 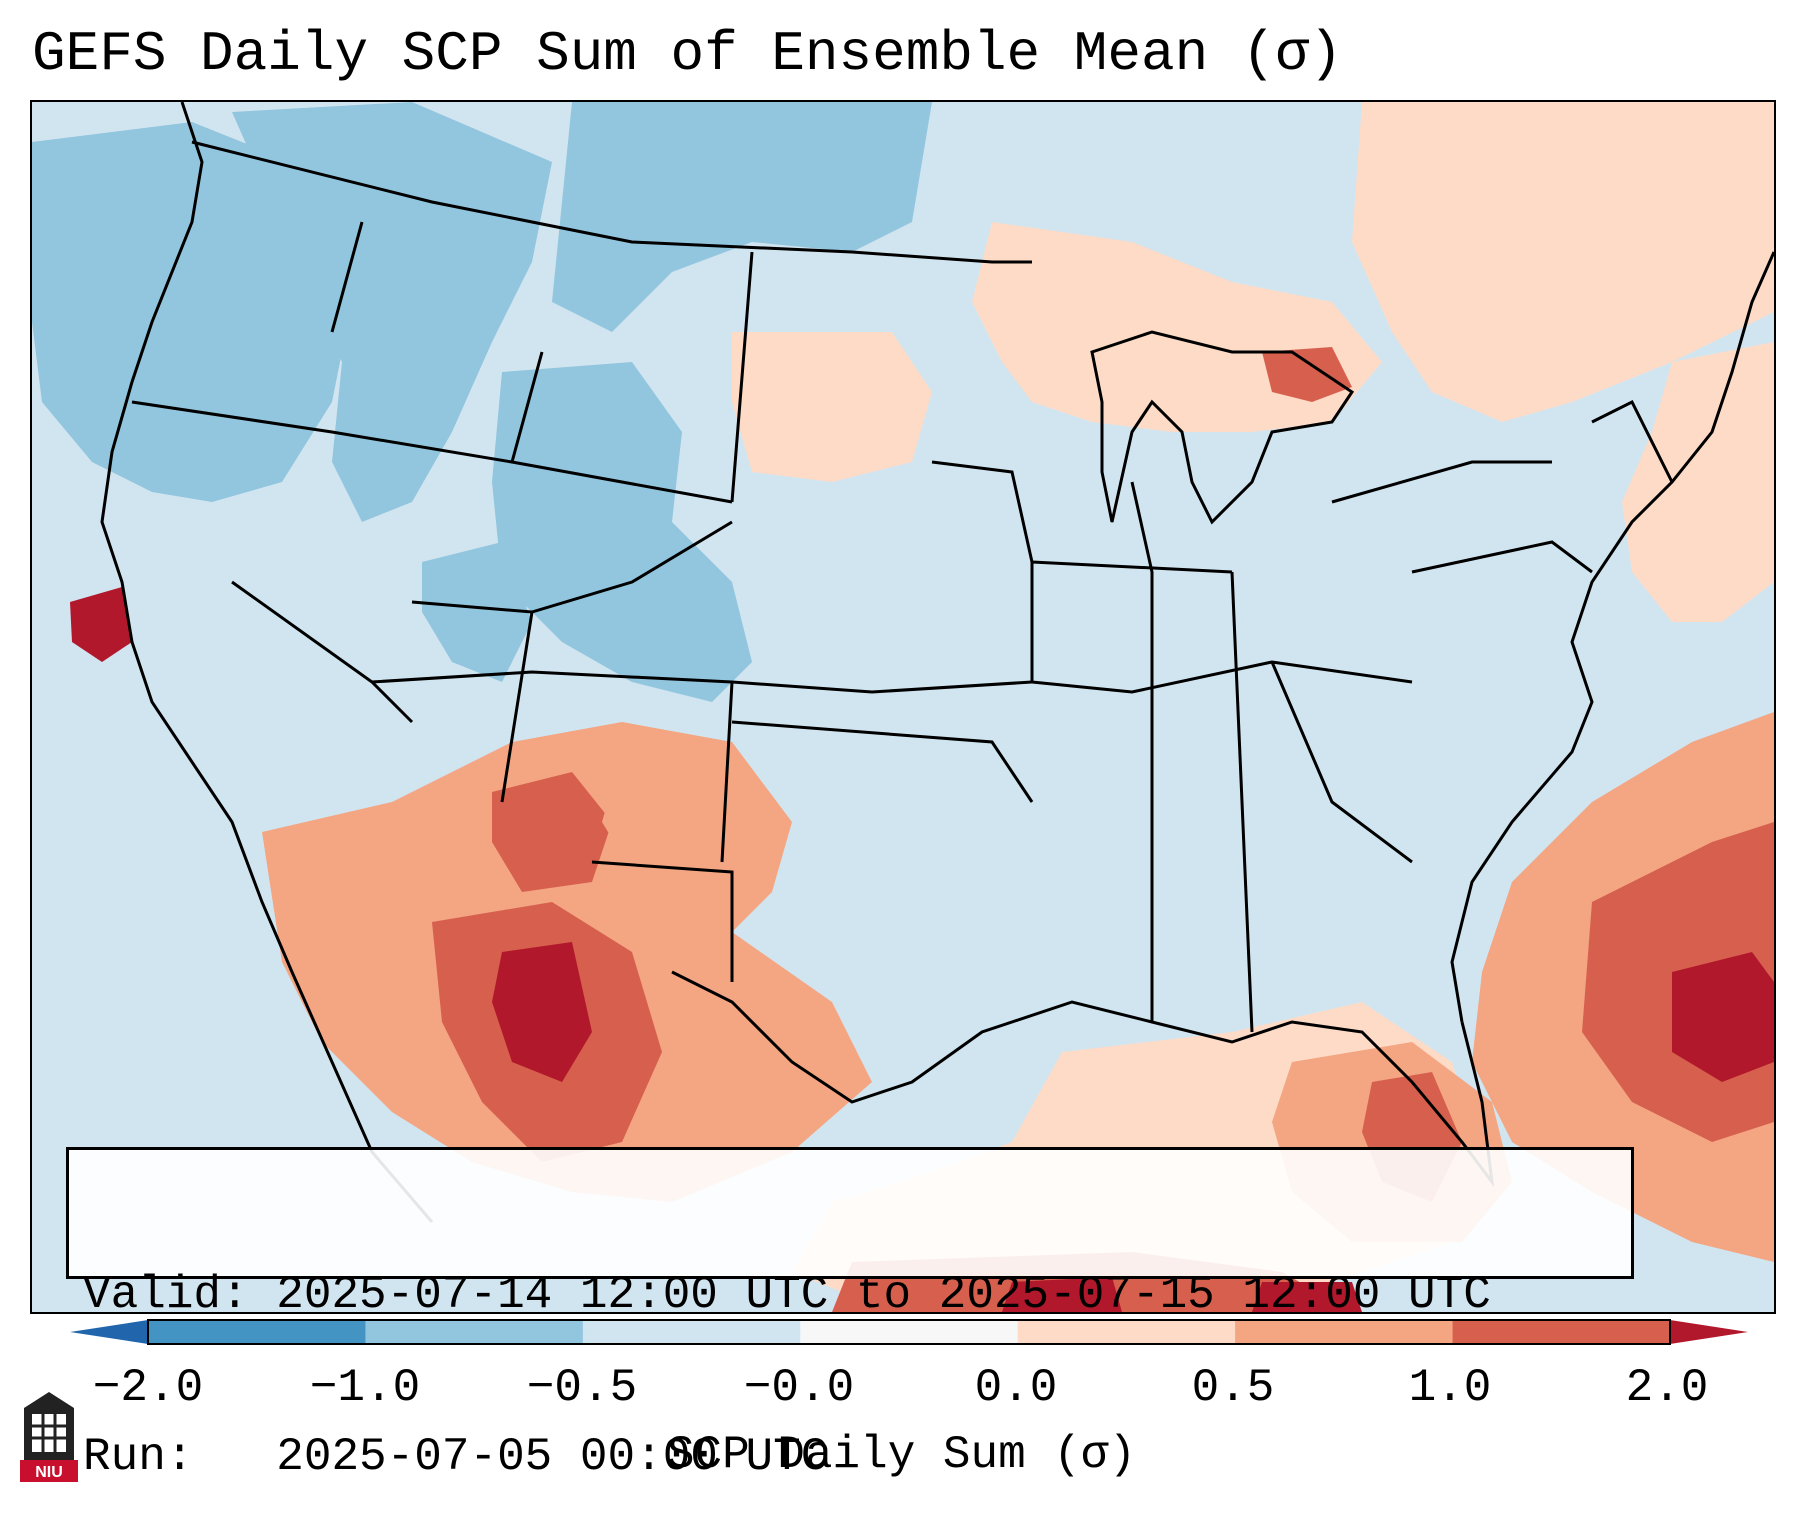 I want to click on colorbar-tick-label: −1.0, so click(x=365, y=1388).